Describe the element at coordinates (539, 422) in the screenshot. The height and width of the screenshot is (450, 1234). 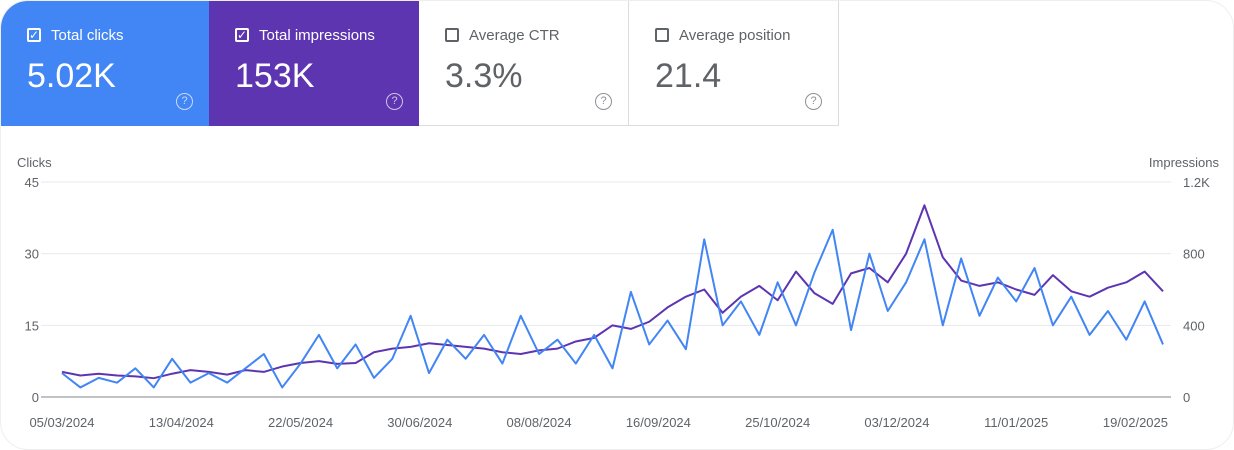
I see `x-tick-label: 08/08/2024` at that location.